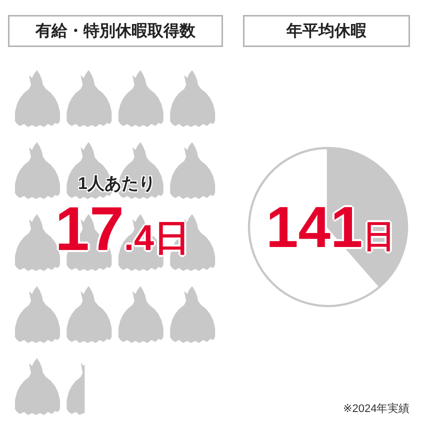 The height and width of the screenshot is (425, 421). What do you see at coordinates (122, 229) in the screenshot?
I see `data-label: 17.4日` at bounding box center [122, 229].